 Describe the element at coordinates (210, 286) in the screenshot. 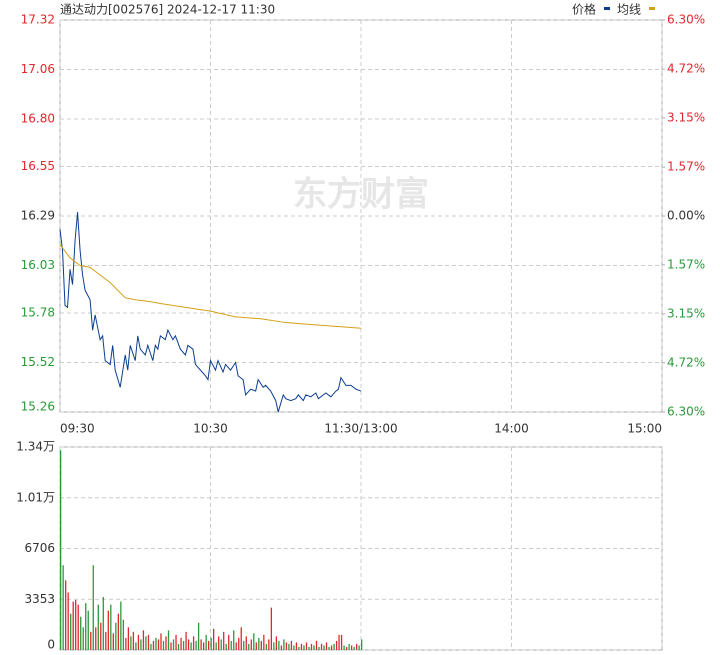

I see `price-line` at that location.